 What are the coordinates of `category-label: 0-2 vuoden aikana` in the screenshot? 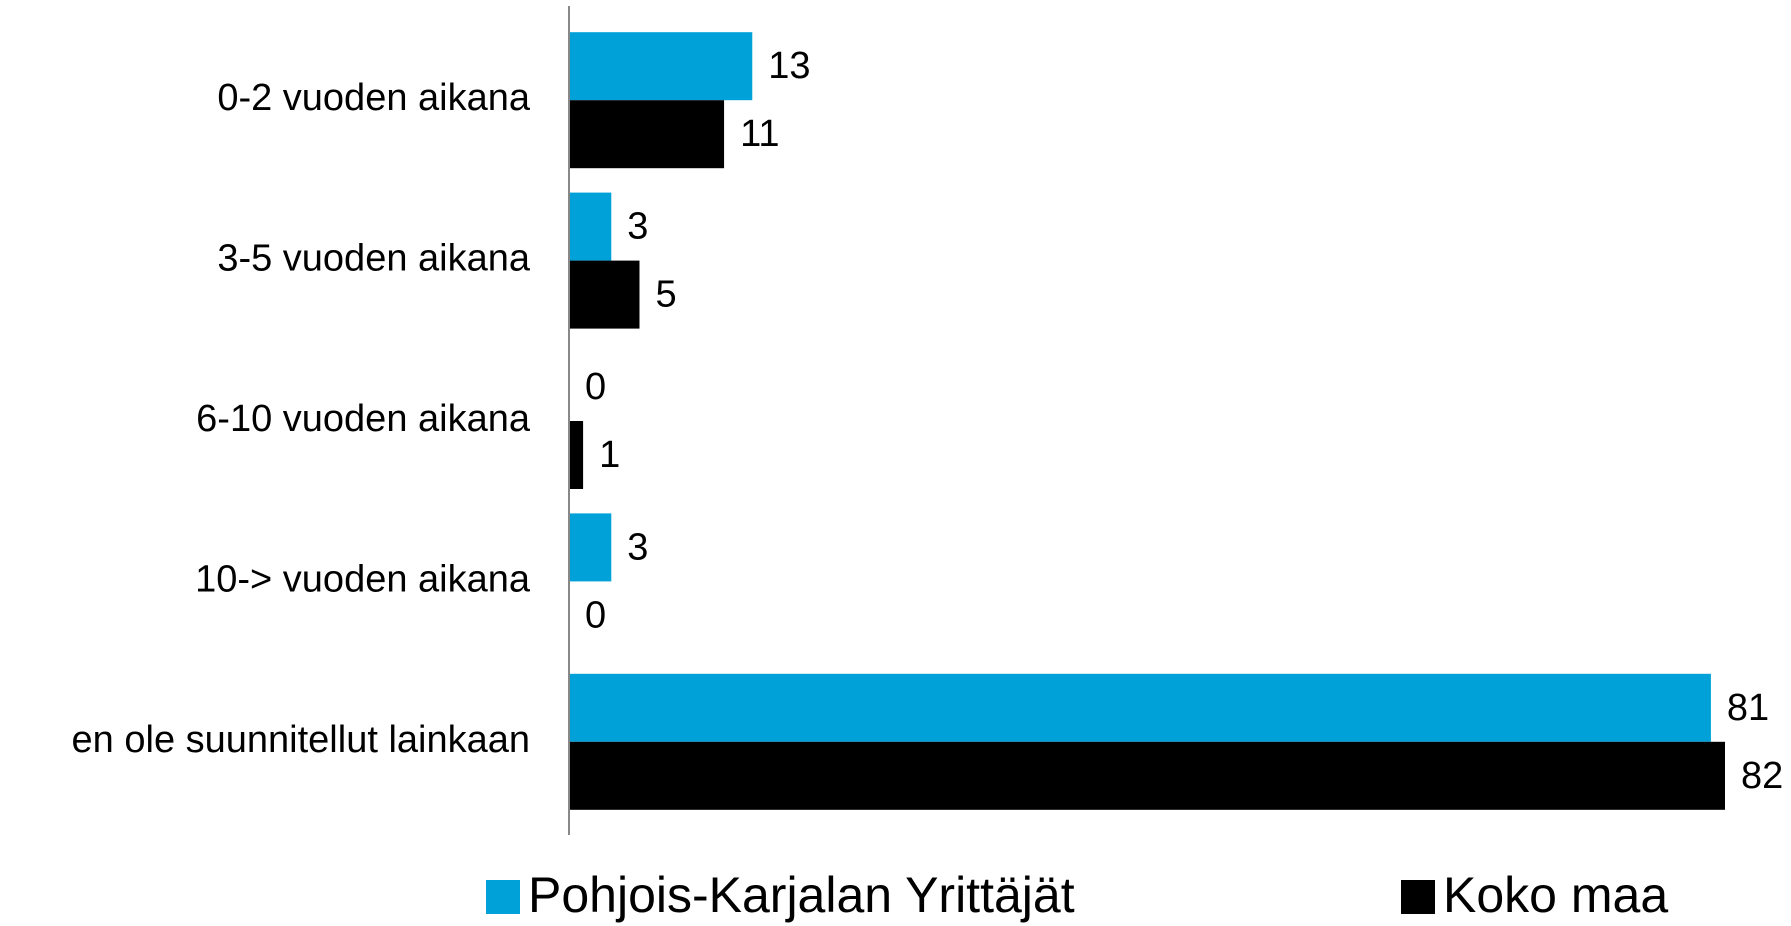 It's located at (374, 98).